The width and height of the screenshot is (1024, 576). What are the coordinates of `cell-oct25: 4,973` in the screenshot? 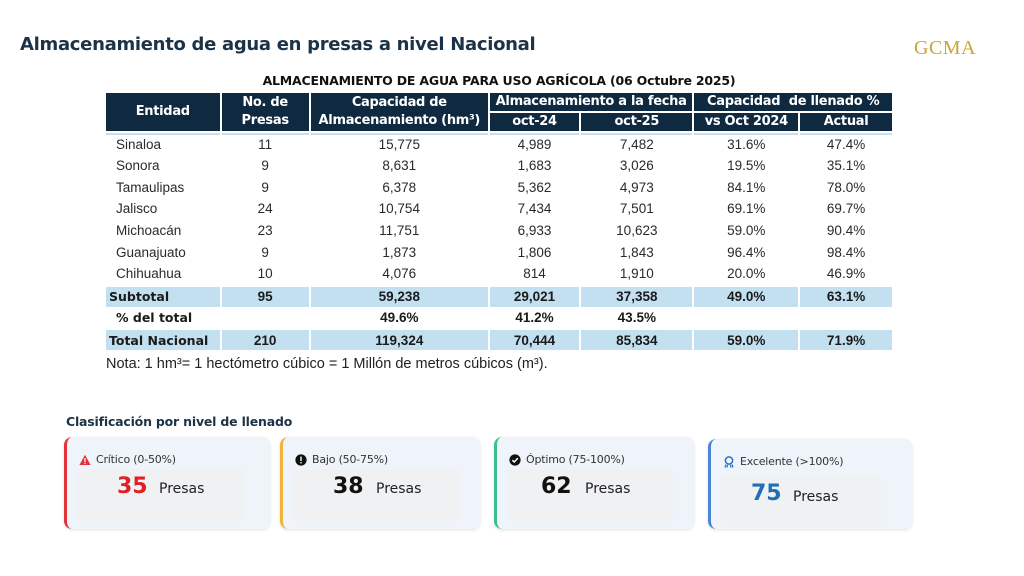 It's located at (636, 187).